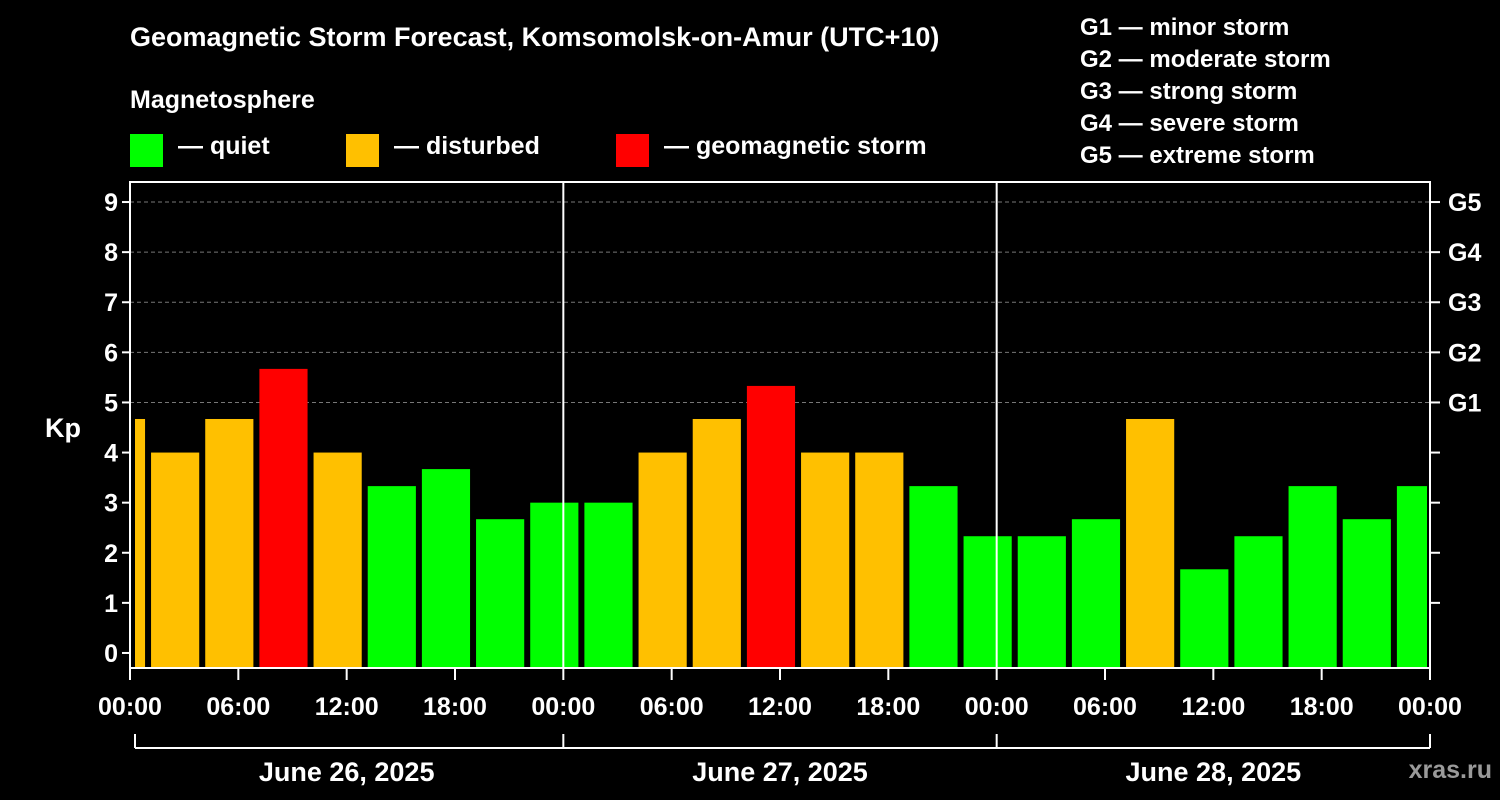  What do you see at coordinates (347, 772) in the screenshot?
I see `day-label: June 26, 2025` at bounding box center [347, 772].